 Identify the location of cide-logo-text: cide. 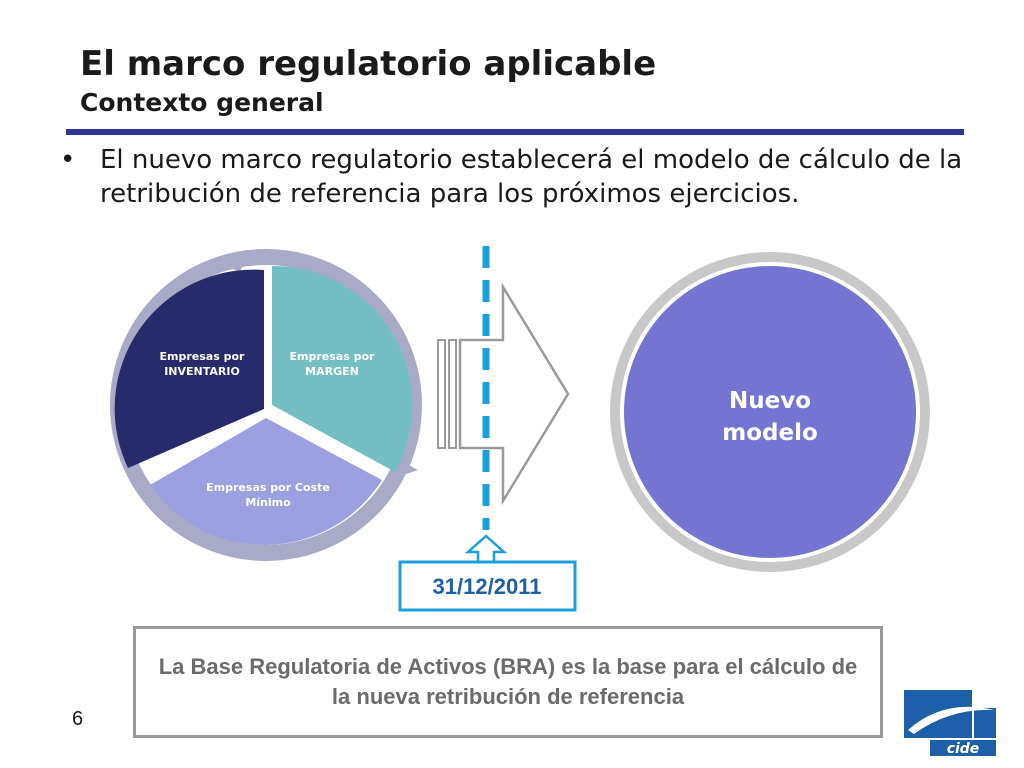
(963, 748).